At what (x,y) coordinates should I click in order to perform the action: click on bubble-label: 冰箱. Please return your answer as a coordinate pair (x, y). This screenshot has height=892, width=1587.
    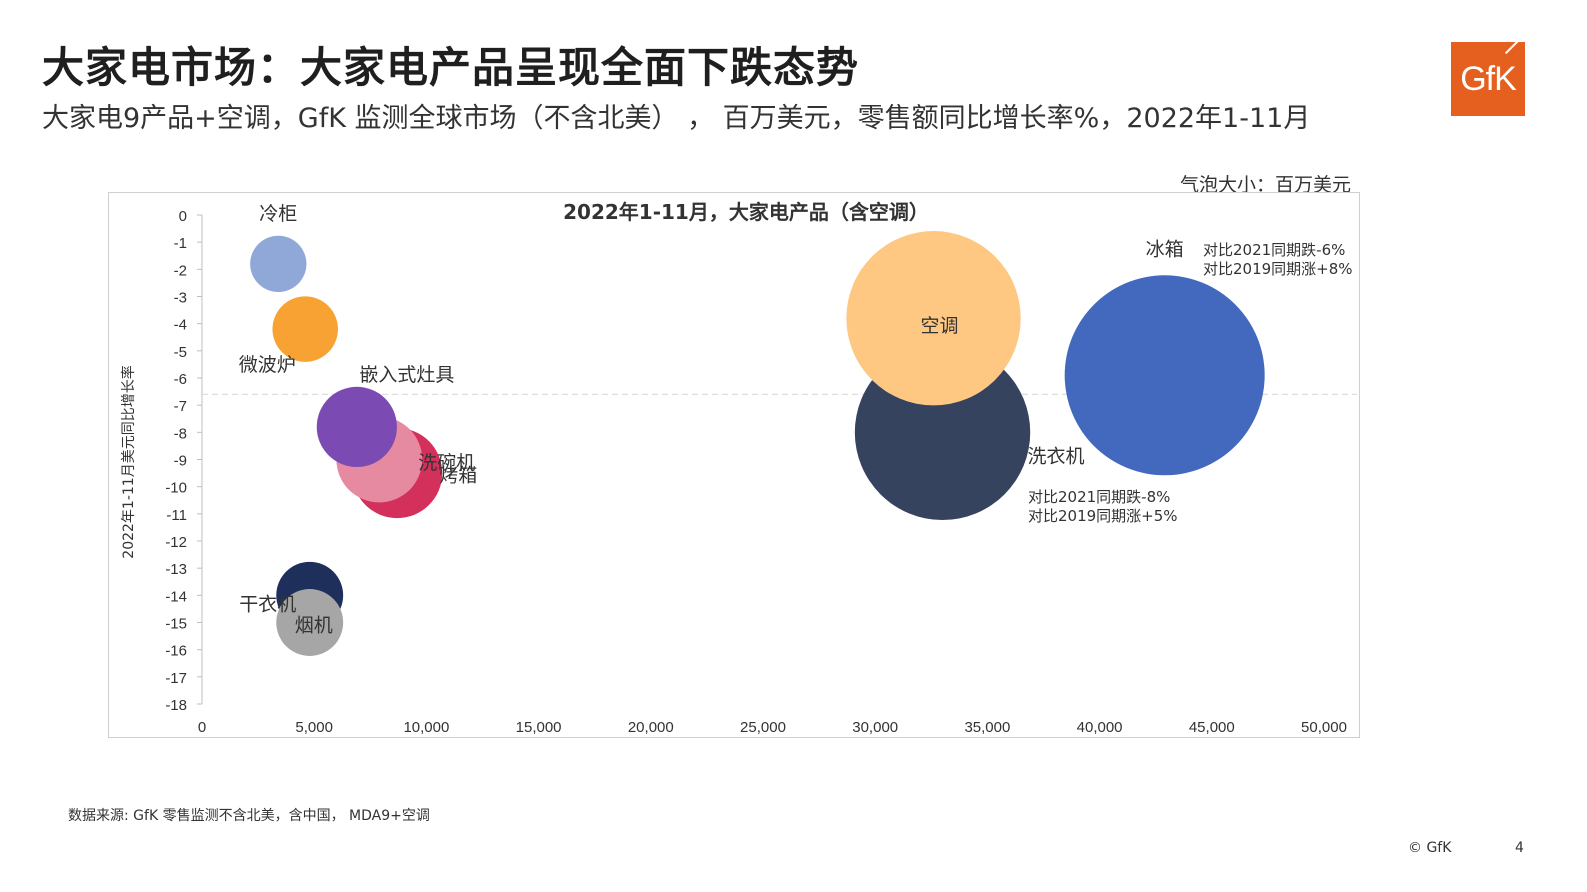
    Looking at the image, I should click on (1165, 249).